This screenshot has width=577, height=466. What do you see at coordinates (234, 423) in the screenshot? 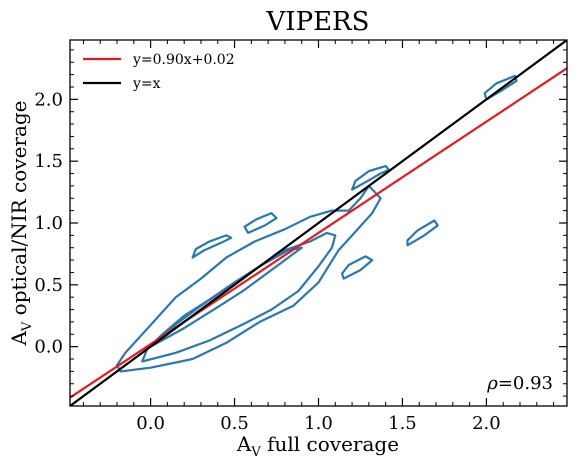
I see `x-tick-label: 0.5` at bounding box center [234, 423].